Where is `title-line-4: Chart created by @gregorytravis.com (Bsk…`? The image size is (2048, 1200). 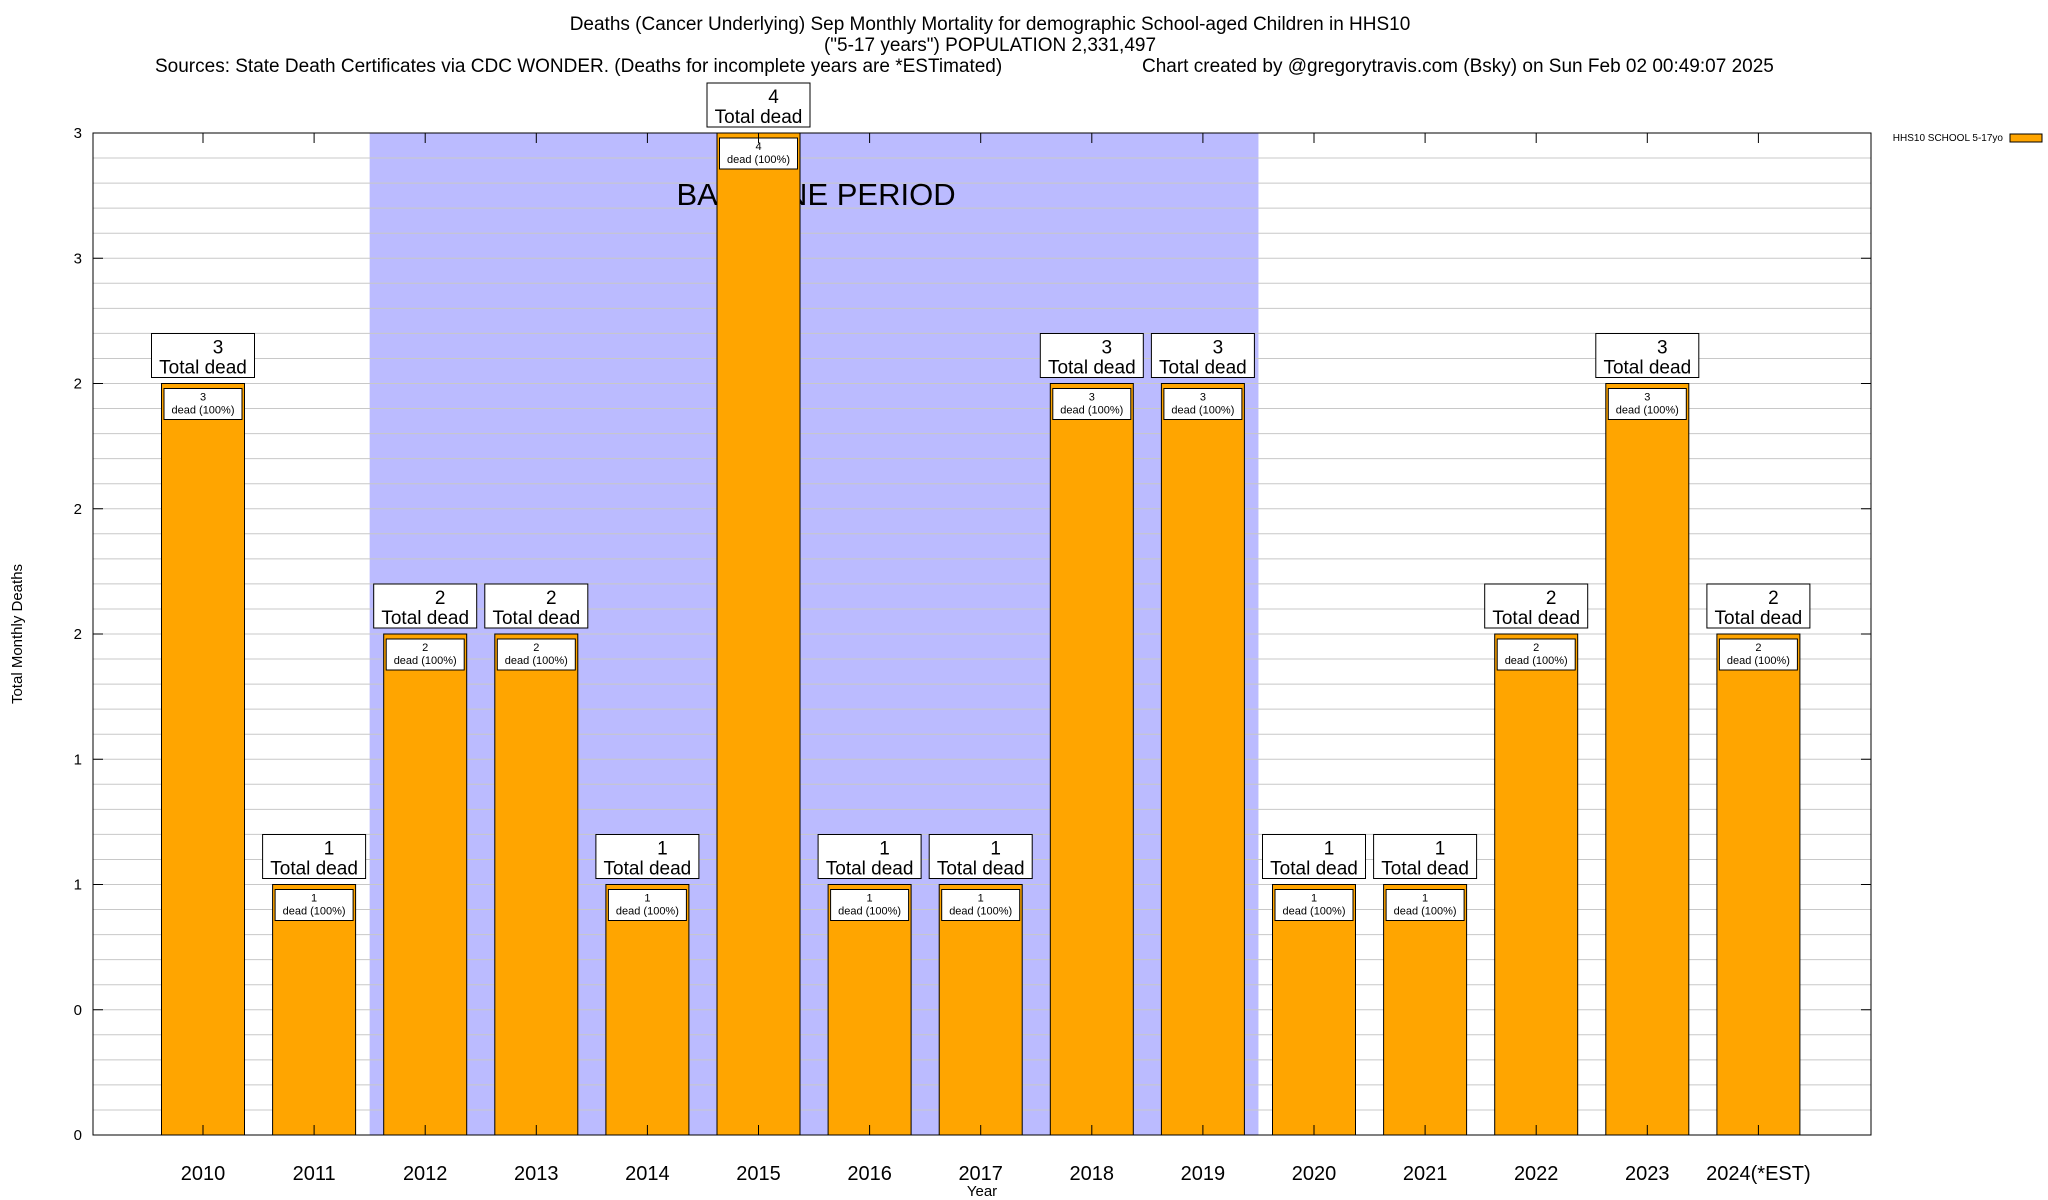 title-line-4: Chart created by @gregorytravis.com (Bsk… is located at coordinates (1458, 66).